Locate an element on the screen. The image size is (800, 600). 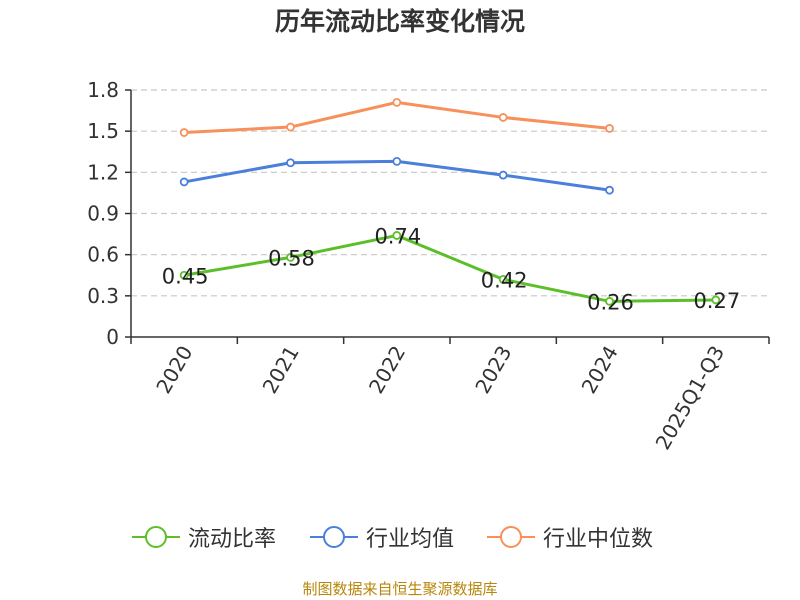
y-tick-label: 1.8 is located at coordinates (103, 90).